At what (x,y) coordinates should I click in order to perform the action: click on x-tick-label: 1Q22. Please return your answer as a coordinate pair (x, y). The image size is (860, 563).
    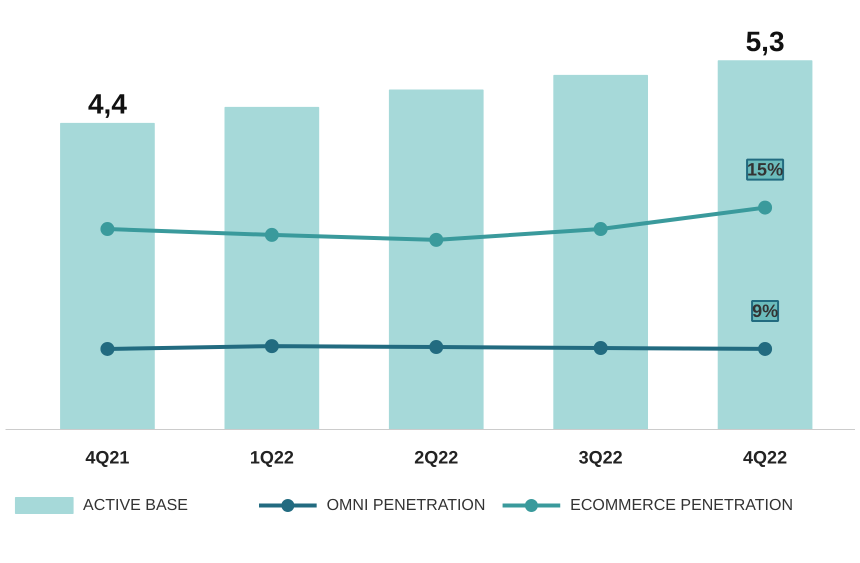
    Looking at the image, I should click on (272, 458).